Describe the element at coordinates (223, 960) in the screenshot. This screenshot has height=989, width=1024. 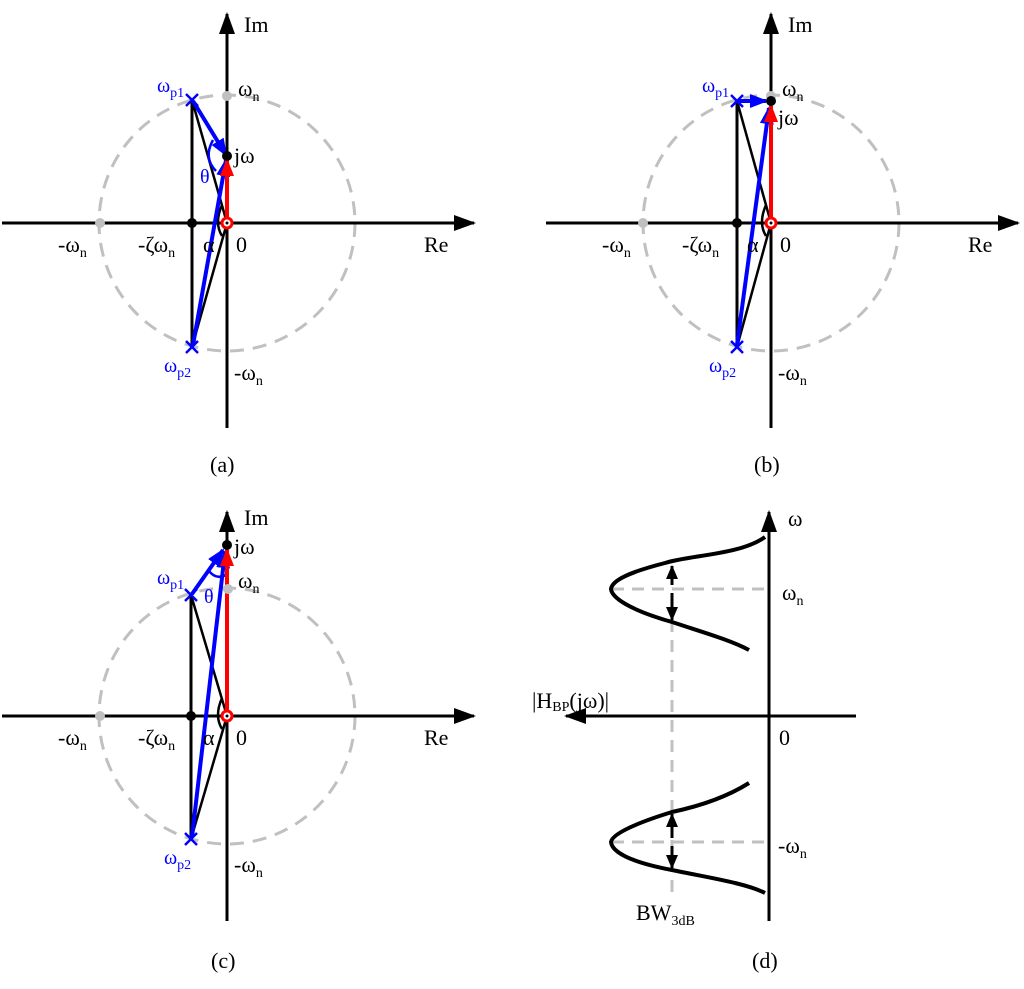
I see `caption-c: (c)` at that location.